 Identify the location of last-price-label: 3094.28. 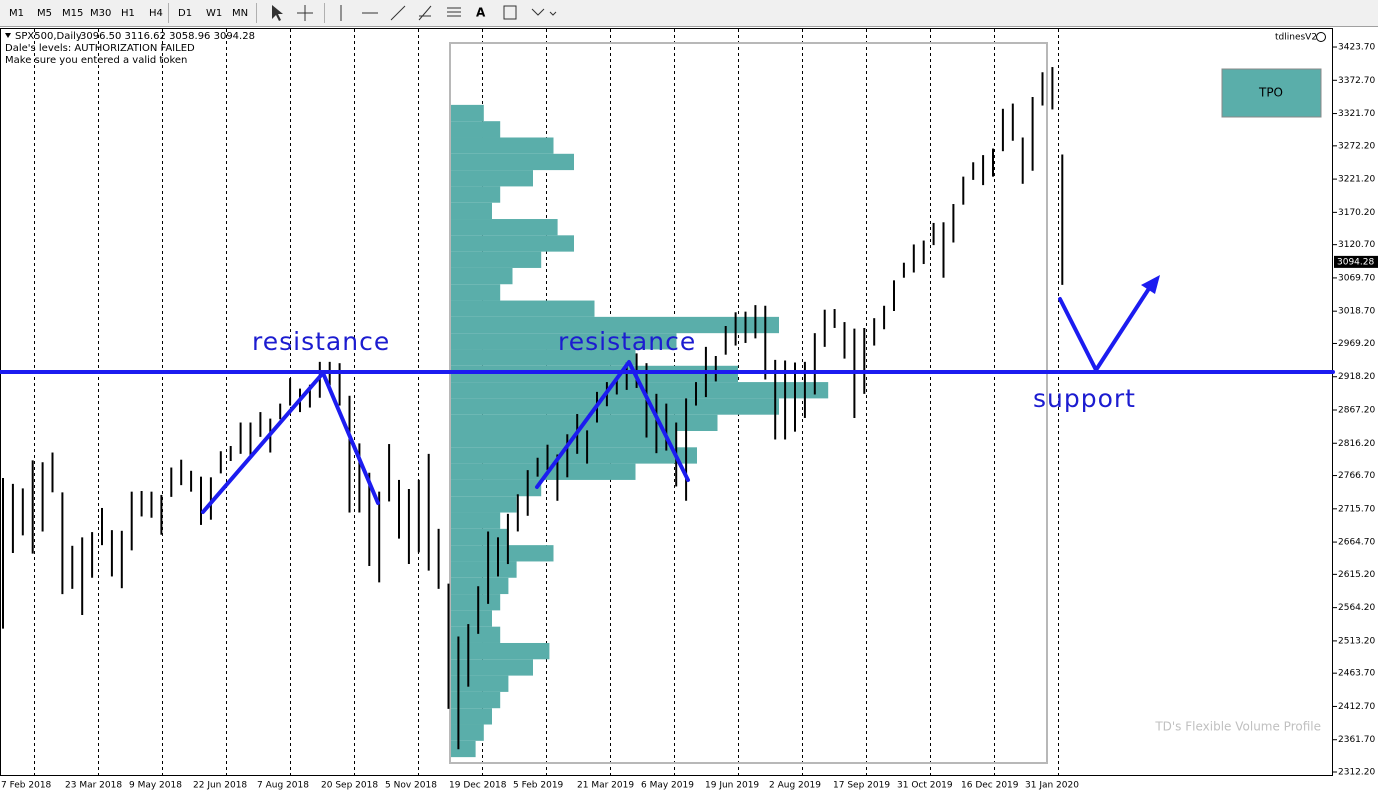
(1355, 262).